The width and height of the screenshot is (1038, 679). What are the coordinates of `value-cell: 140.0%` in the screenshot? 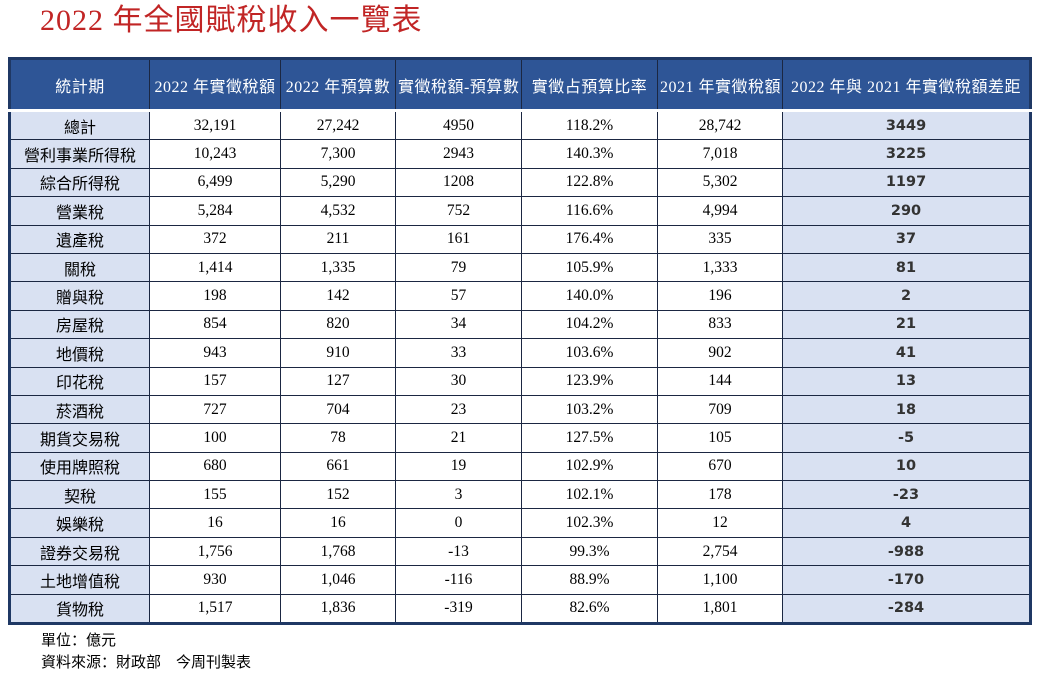 It's located at (589, 296).